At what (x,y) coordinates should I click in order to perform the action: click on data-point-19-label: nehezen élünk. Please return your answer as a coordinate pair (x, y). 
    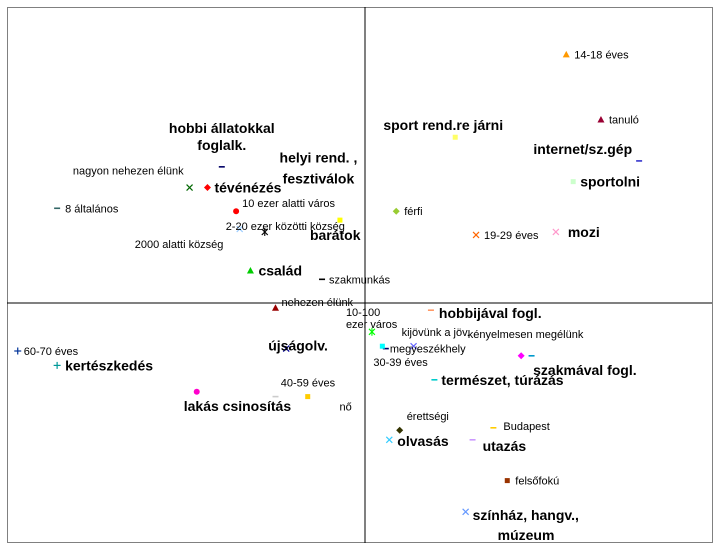
    Looking at the image, I should click on (318, 303).